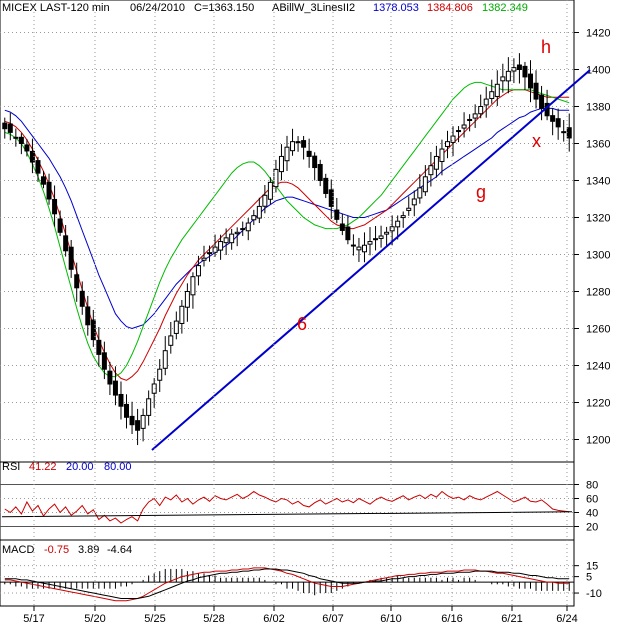  I want to click on macd-lines, so click(287, 584).